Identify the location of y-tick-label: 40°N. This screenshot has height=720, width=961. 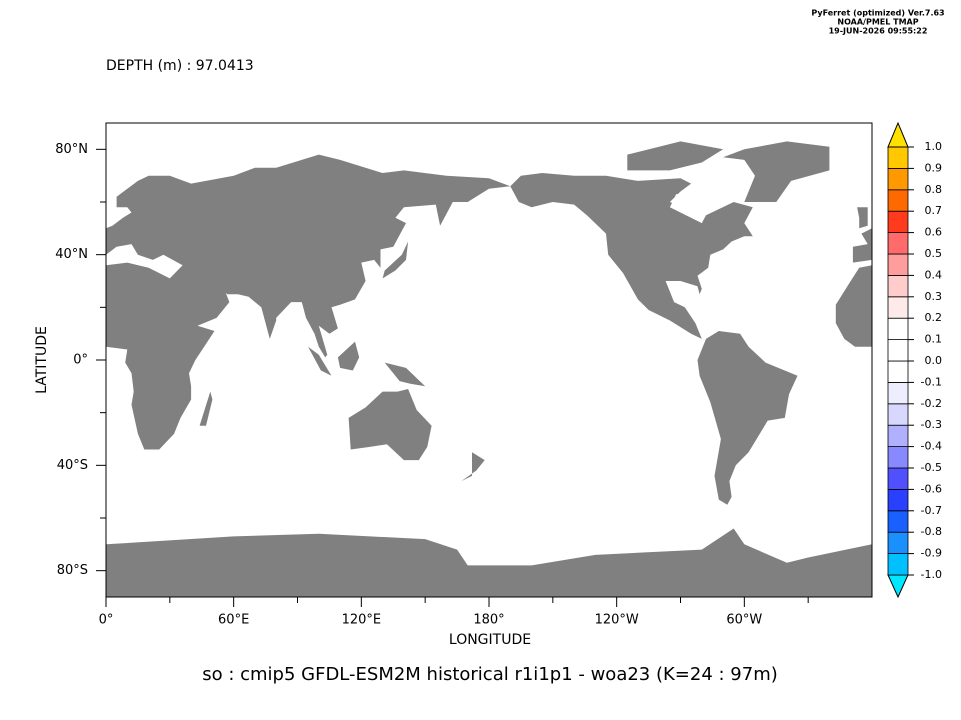
(71, 254).